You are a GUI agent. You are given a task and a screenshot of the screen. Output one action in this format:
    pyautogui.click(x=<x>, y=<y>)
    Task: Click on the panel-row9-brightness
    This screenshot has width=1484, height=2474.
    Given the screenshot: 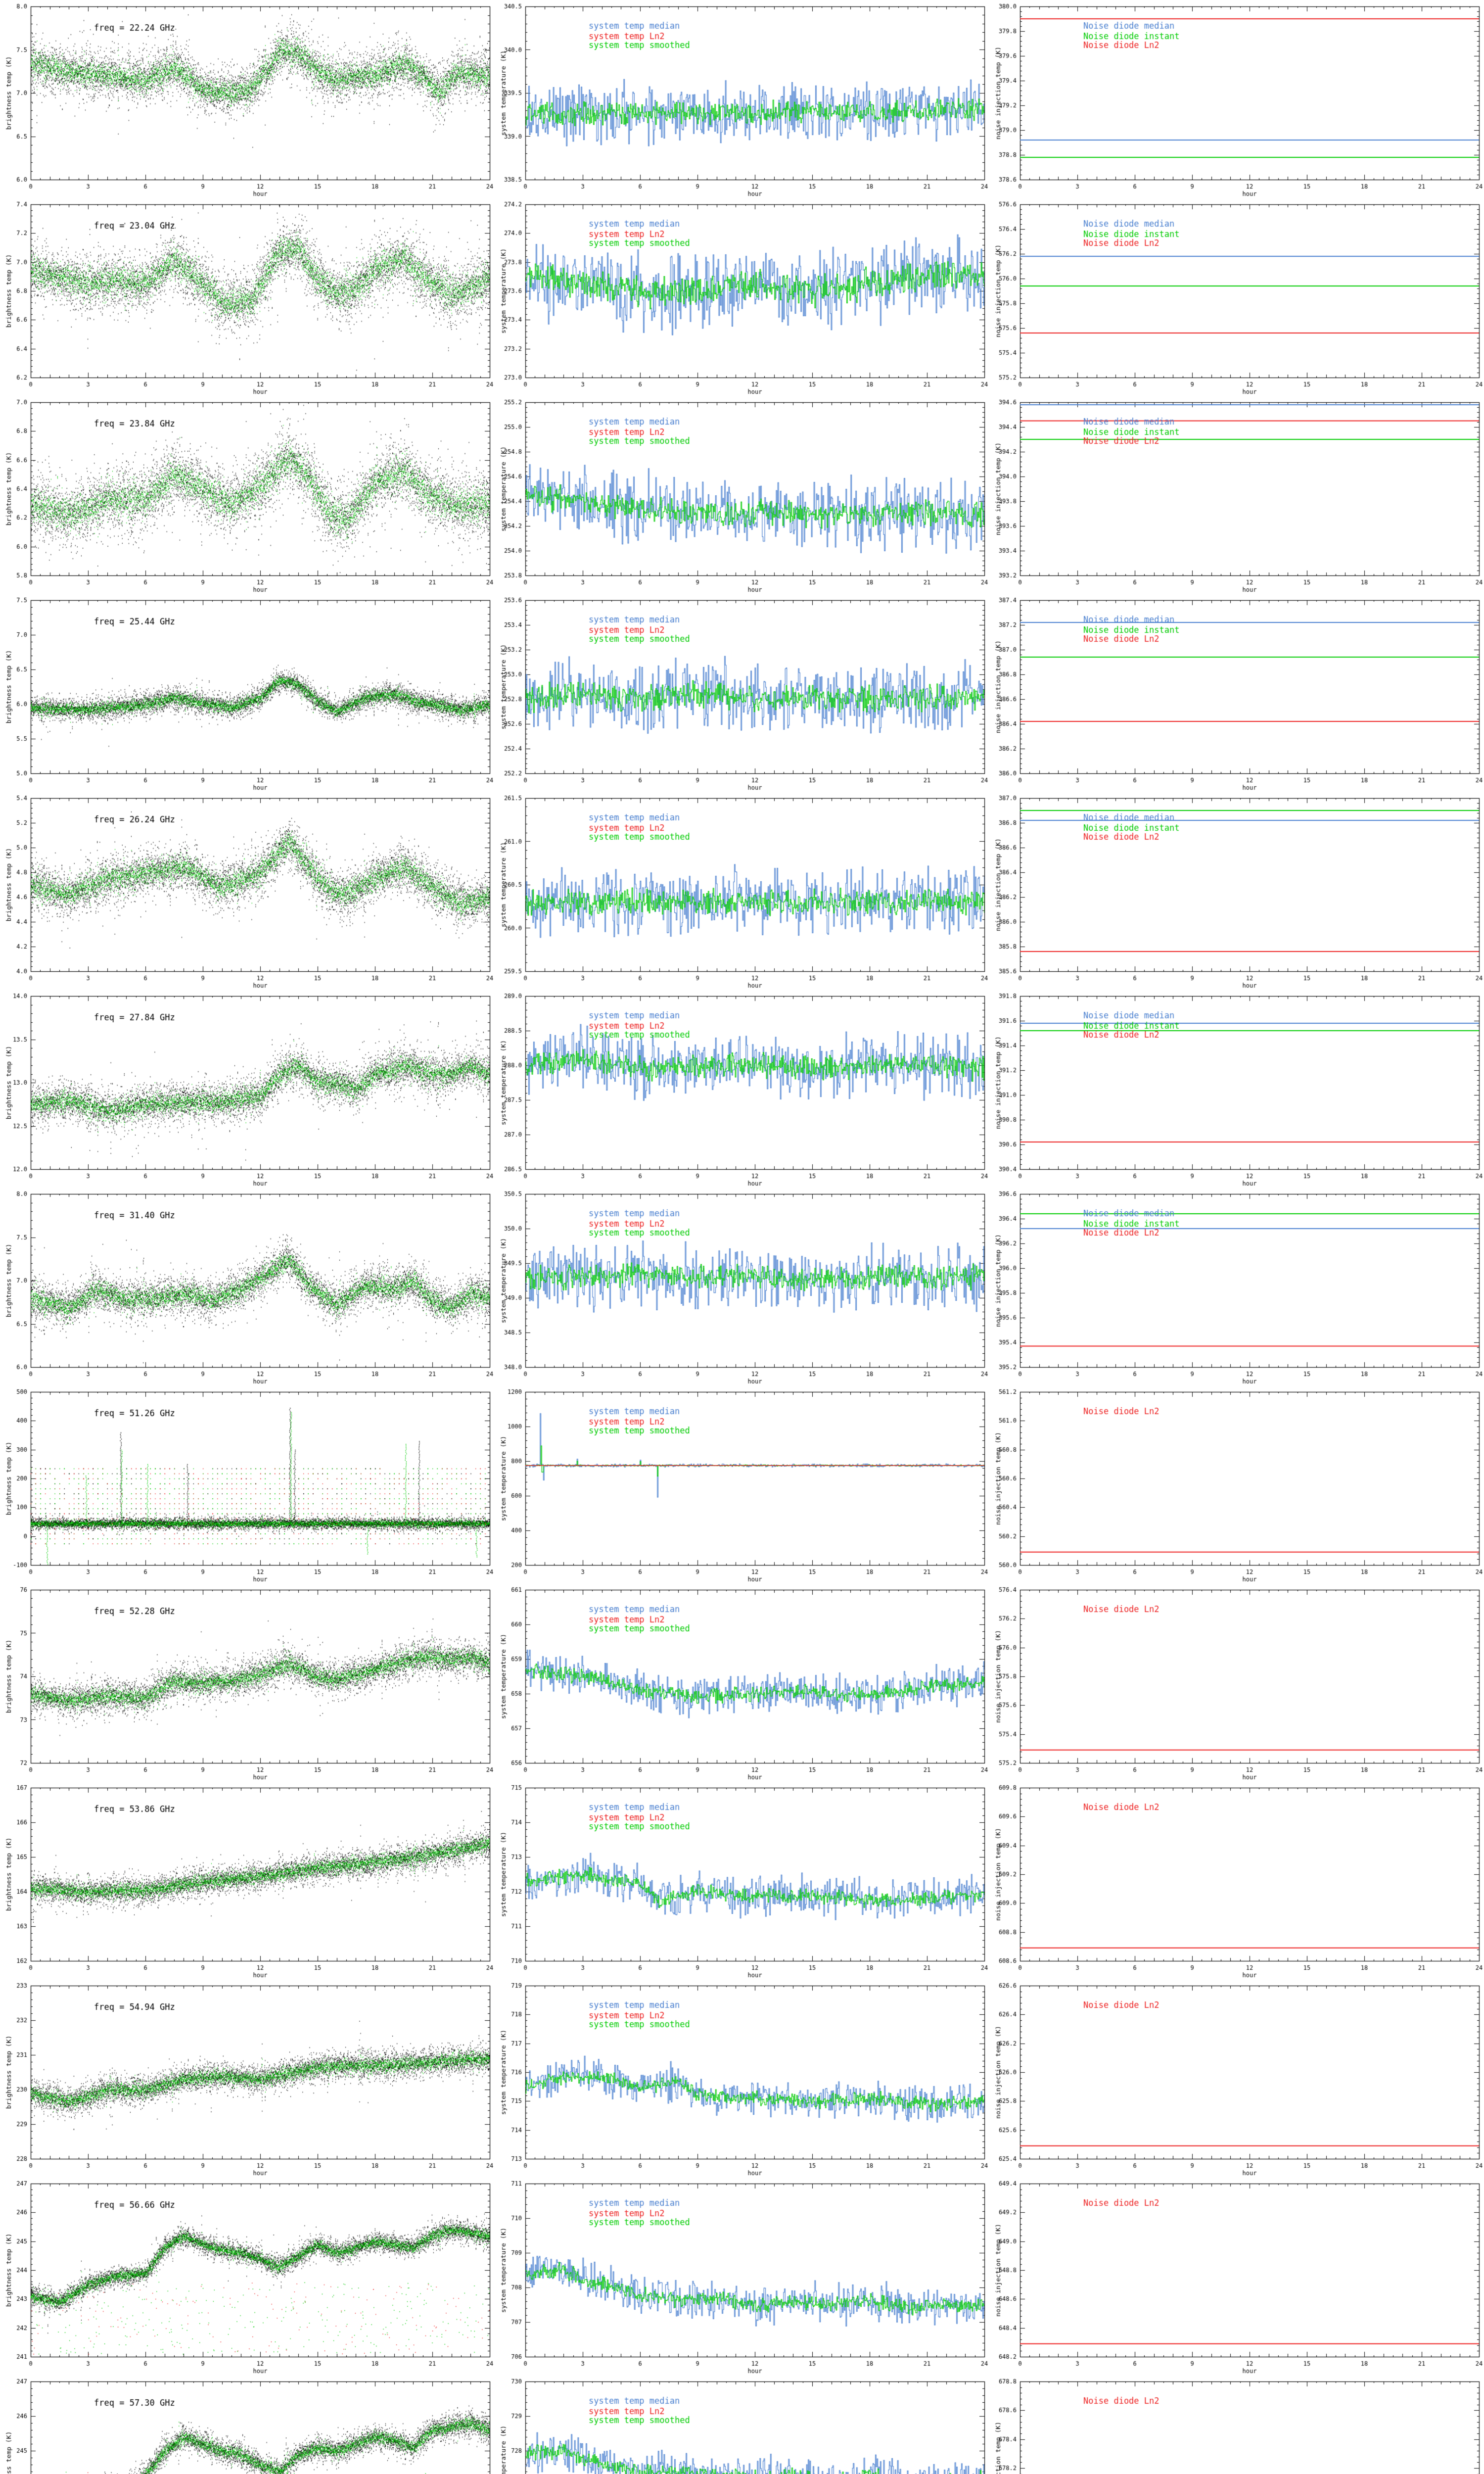 What is the action you would take?
    pyautogui.click(x=247, y=1682)
    